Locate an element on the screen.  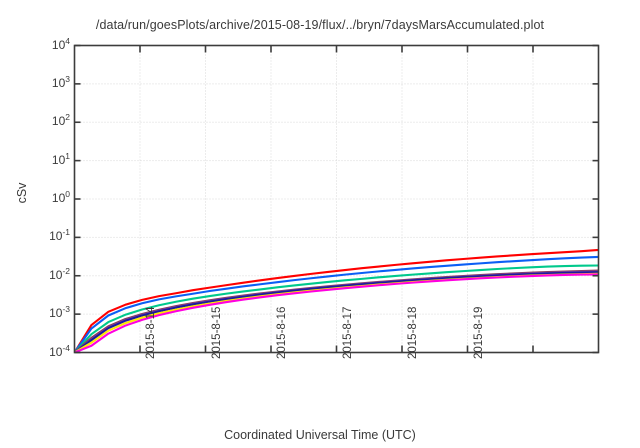
x-tick-label: 2015-8-14 is located at coordinates (151, 332).